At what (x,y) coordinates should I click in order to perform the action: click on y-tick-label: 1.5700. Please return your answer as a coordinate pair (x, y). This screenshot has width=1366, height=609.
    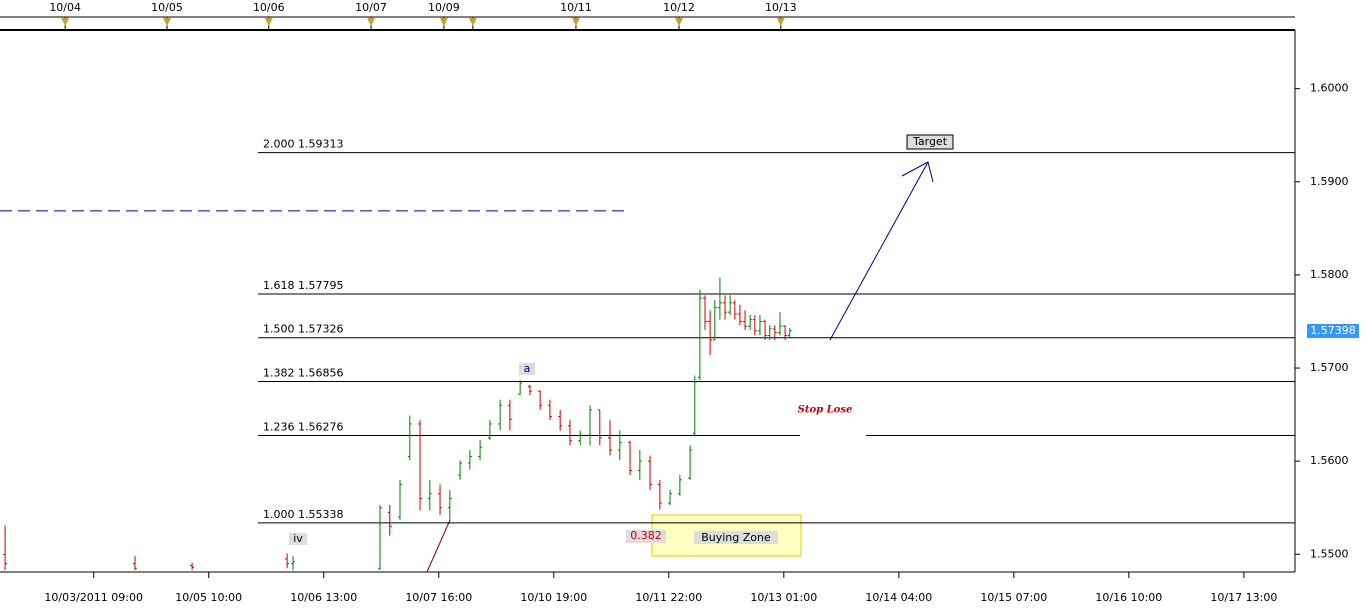
    Looking at the image, I should click on (1329, 367).